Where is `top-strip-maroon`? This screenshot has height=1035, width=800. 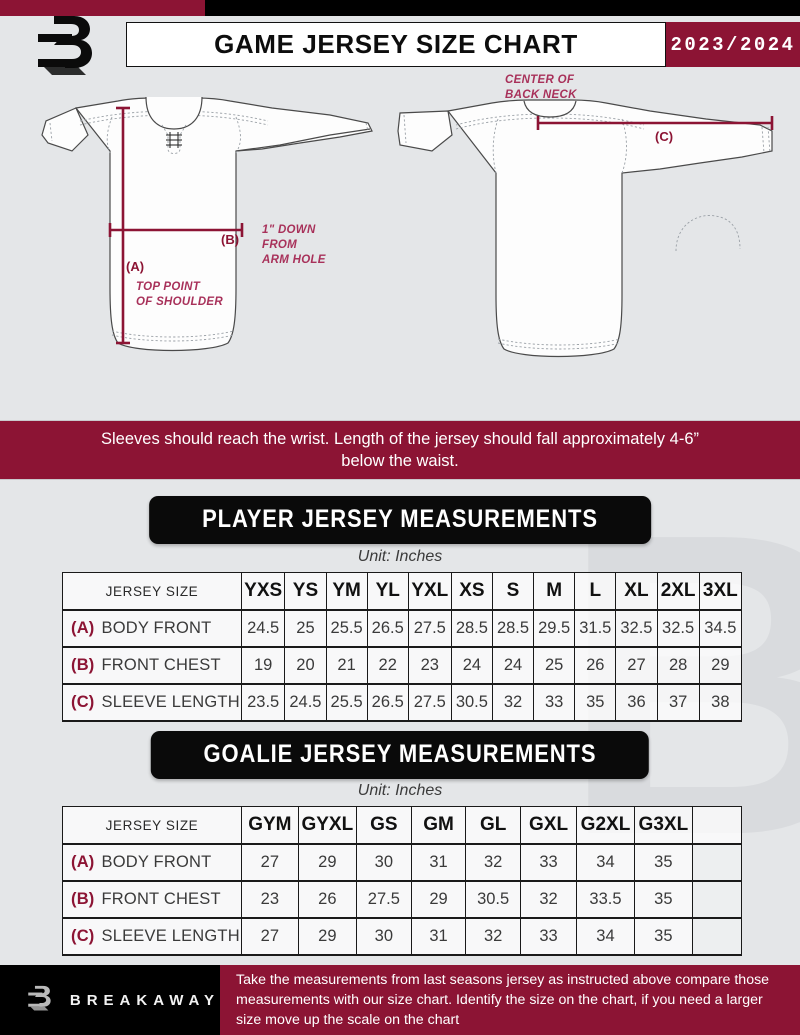
top-strip-maroon is located at coordinates (102, 8).